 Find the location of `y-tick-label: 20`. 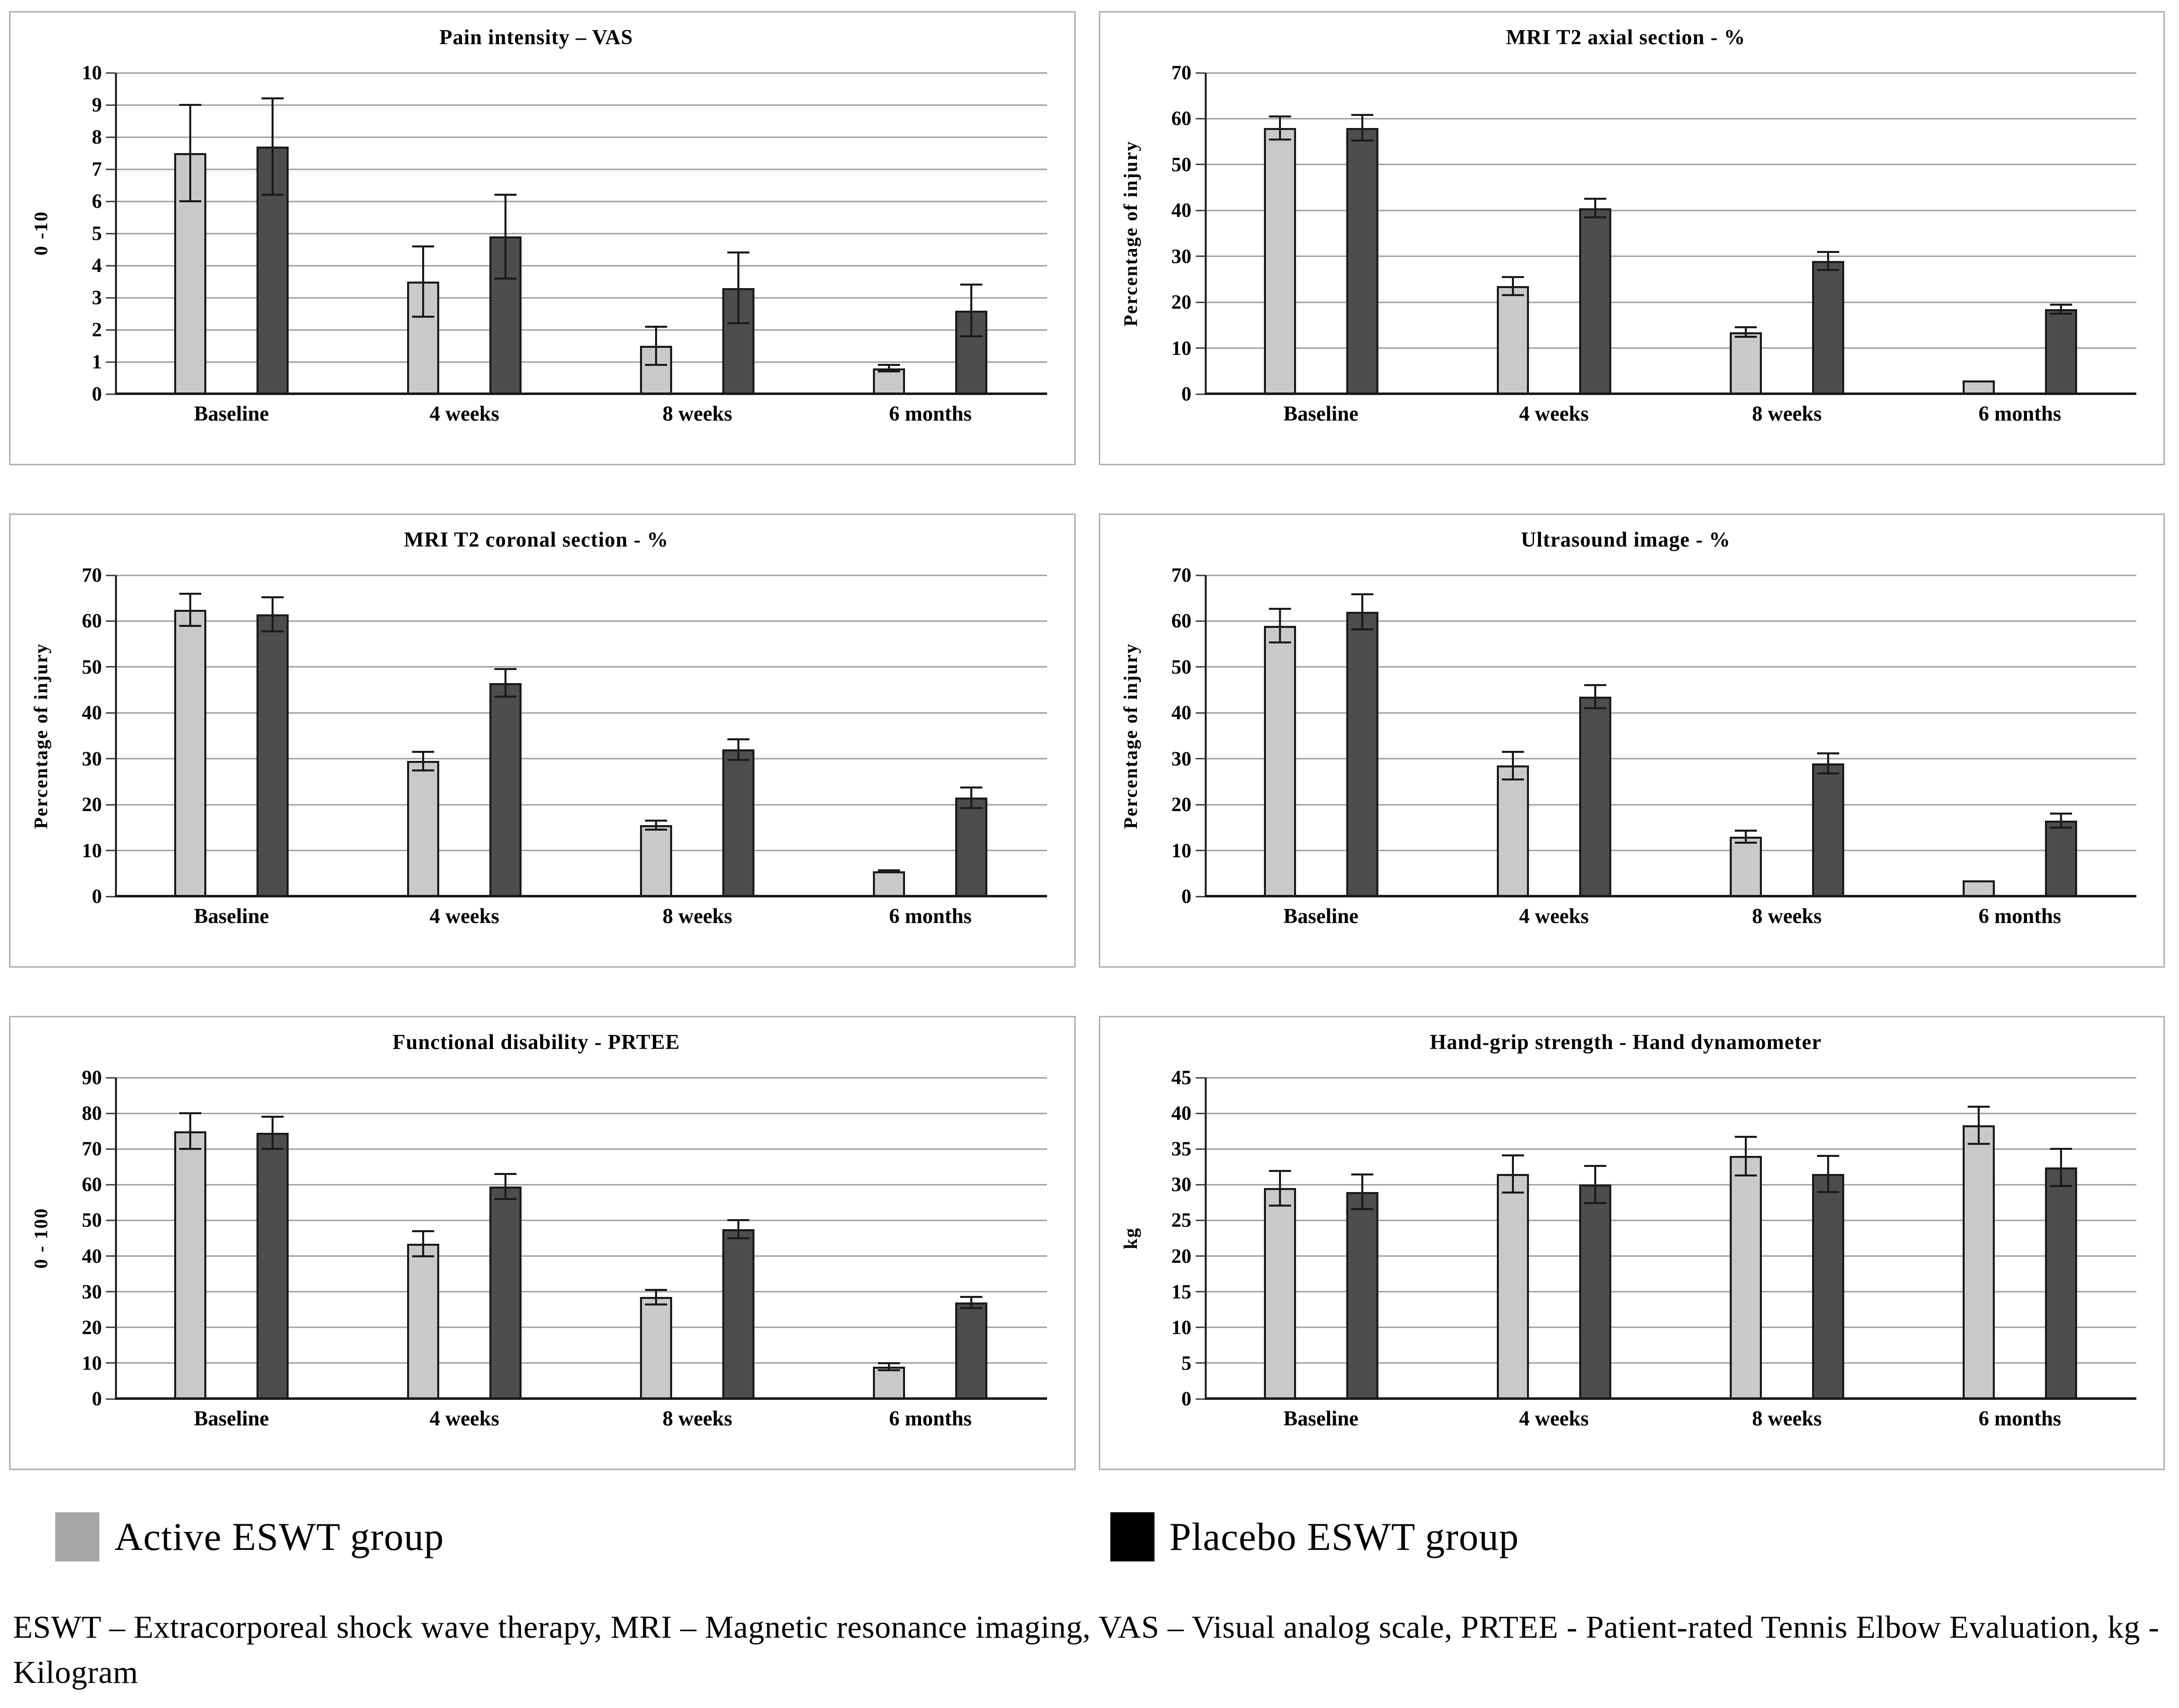

y-tick-label: 20 is located at coordinates (92, 804).